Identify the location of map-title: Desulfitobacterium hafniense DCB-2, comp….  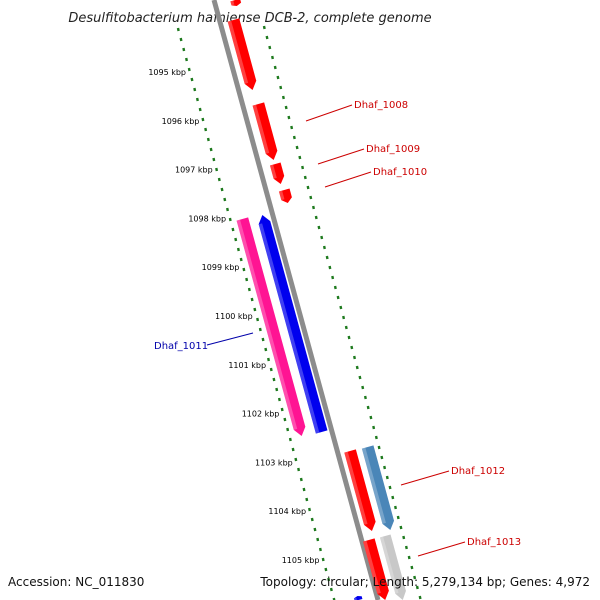
(249, 18).